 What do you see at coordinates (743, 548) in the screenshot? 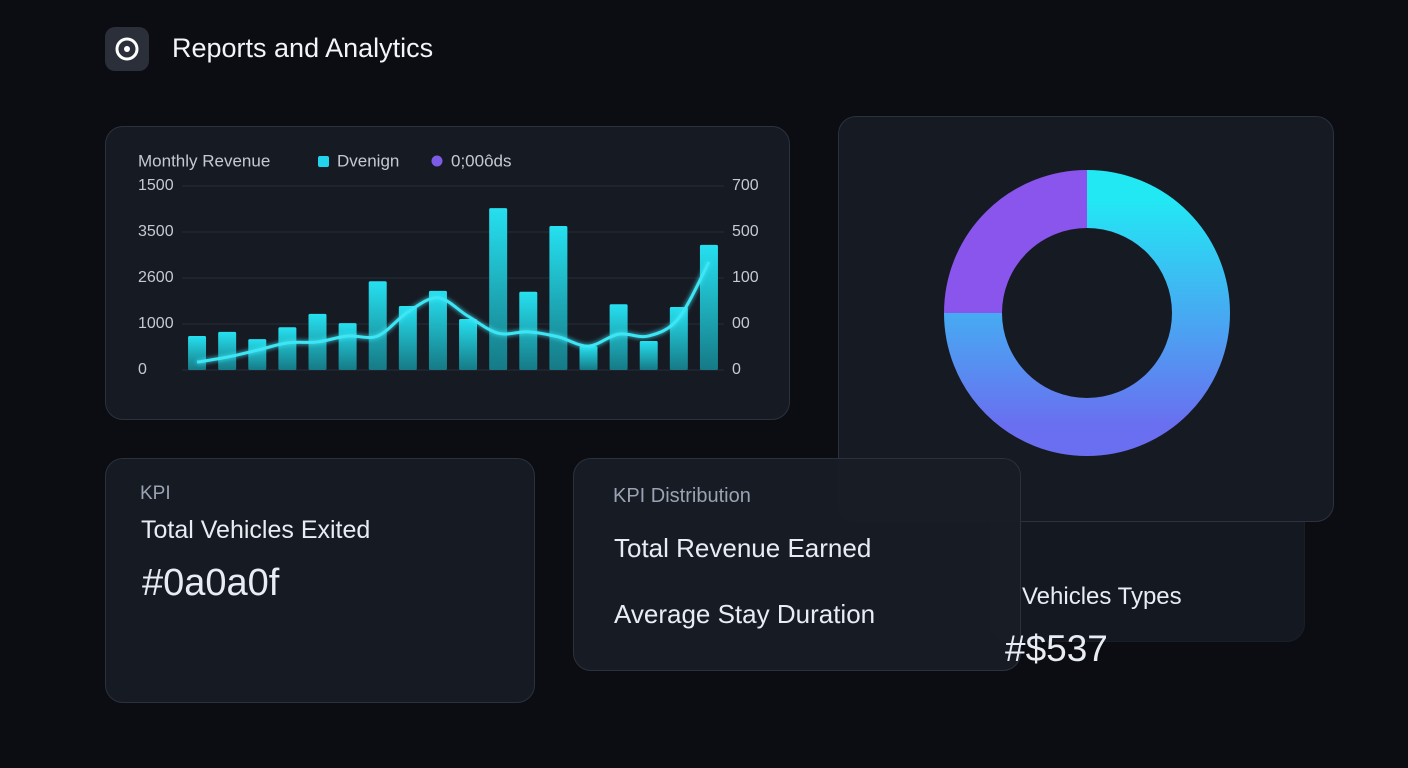
I see `distribution-item: Total Revenue Earned` at bounding box center [743, 548].